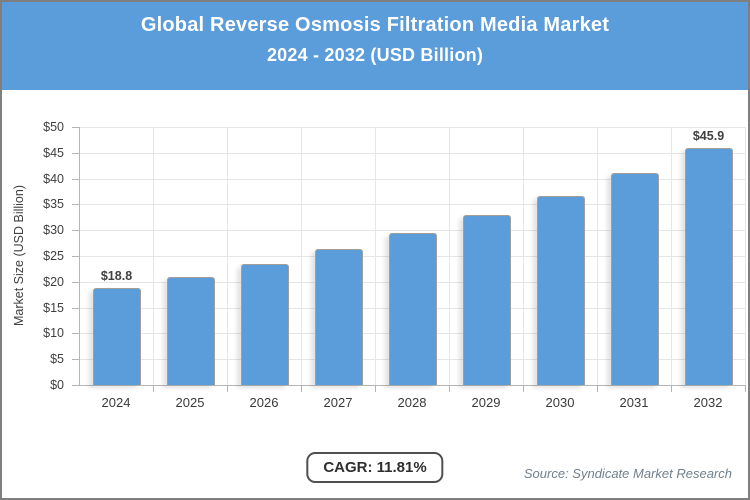 The width and height of the screenshot is (750, 500). What do you see at coordinates (264, 324) in the screenshot?
I see `bar-2026` at bounding box center [264, 324].